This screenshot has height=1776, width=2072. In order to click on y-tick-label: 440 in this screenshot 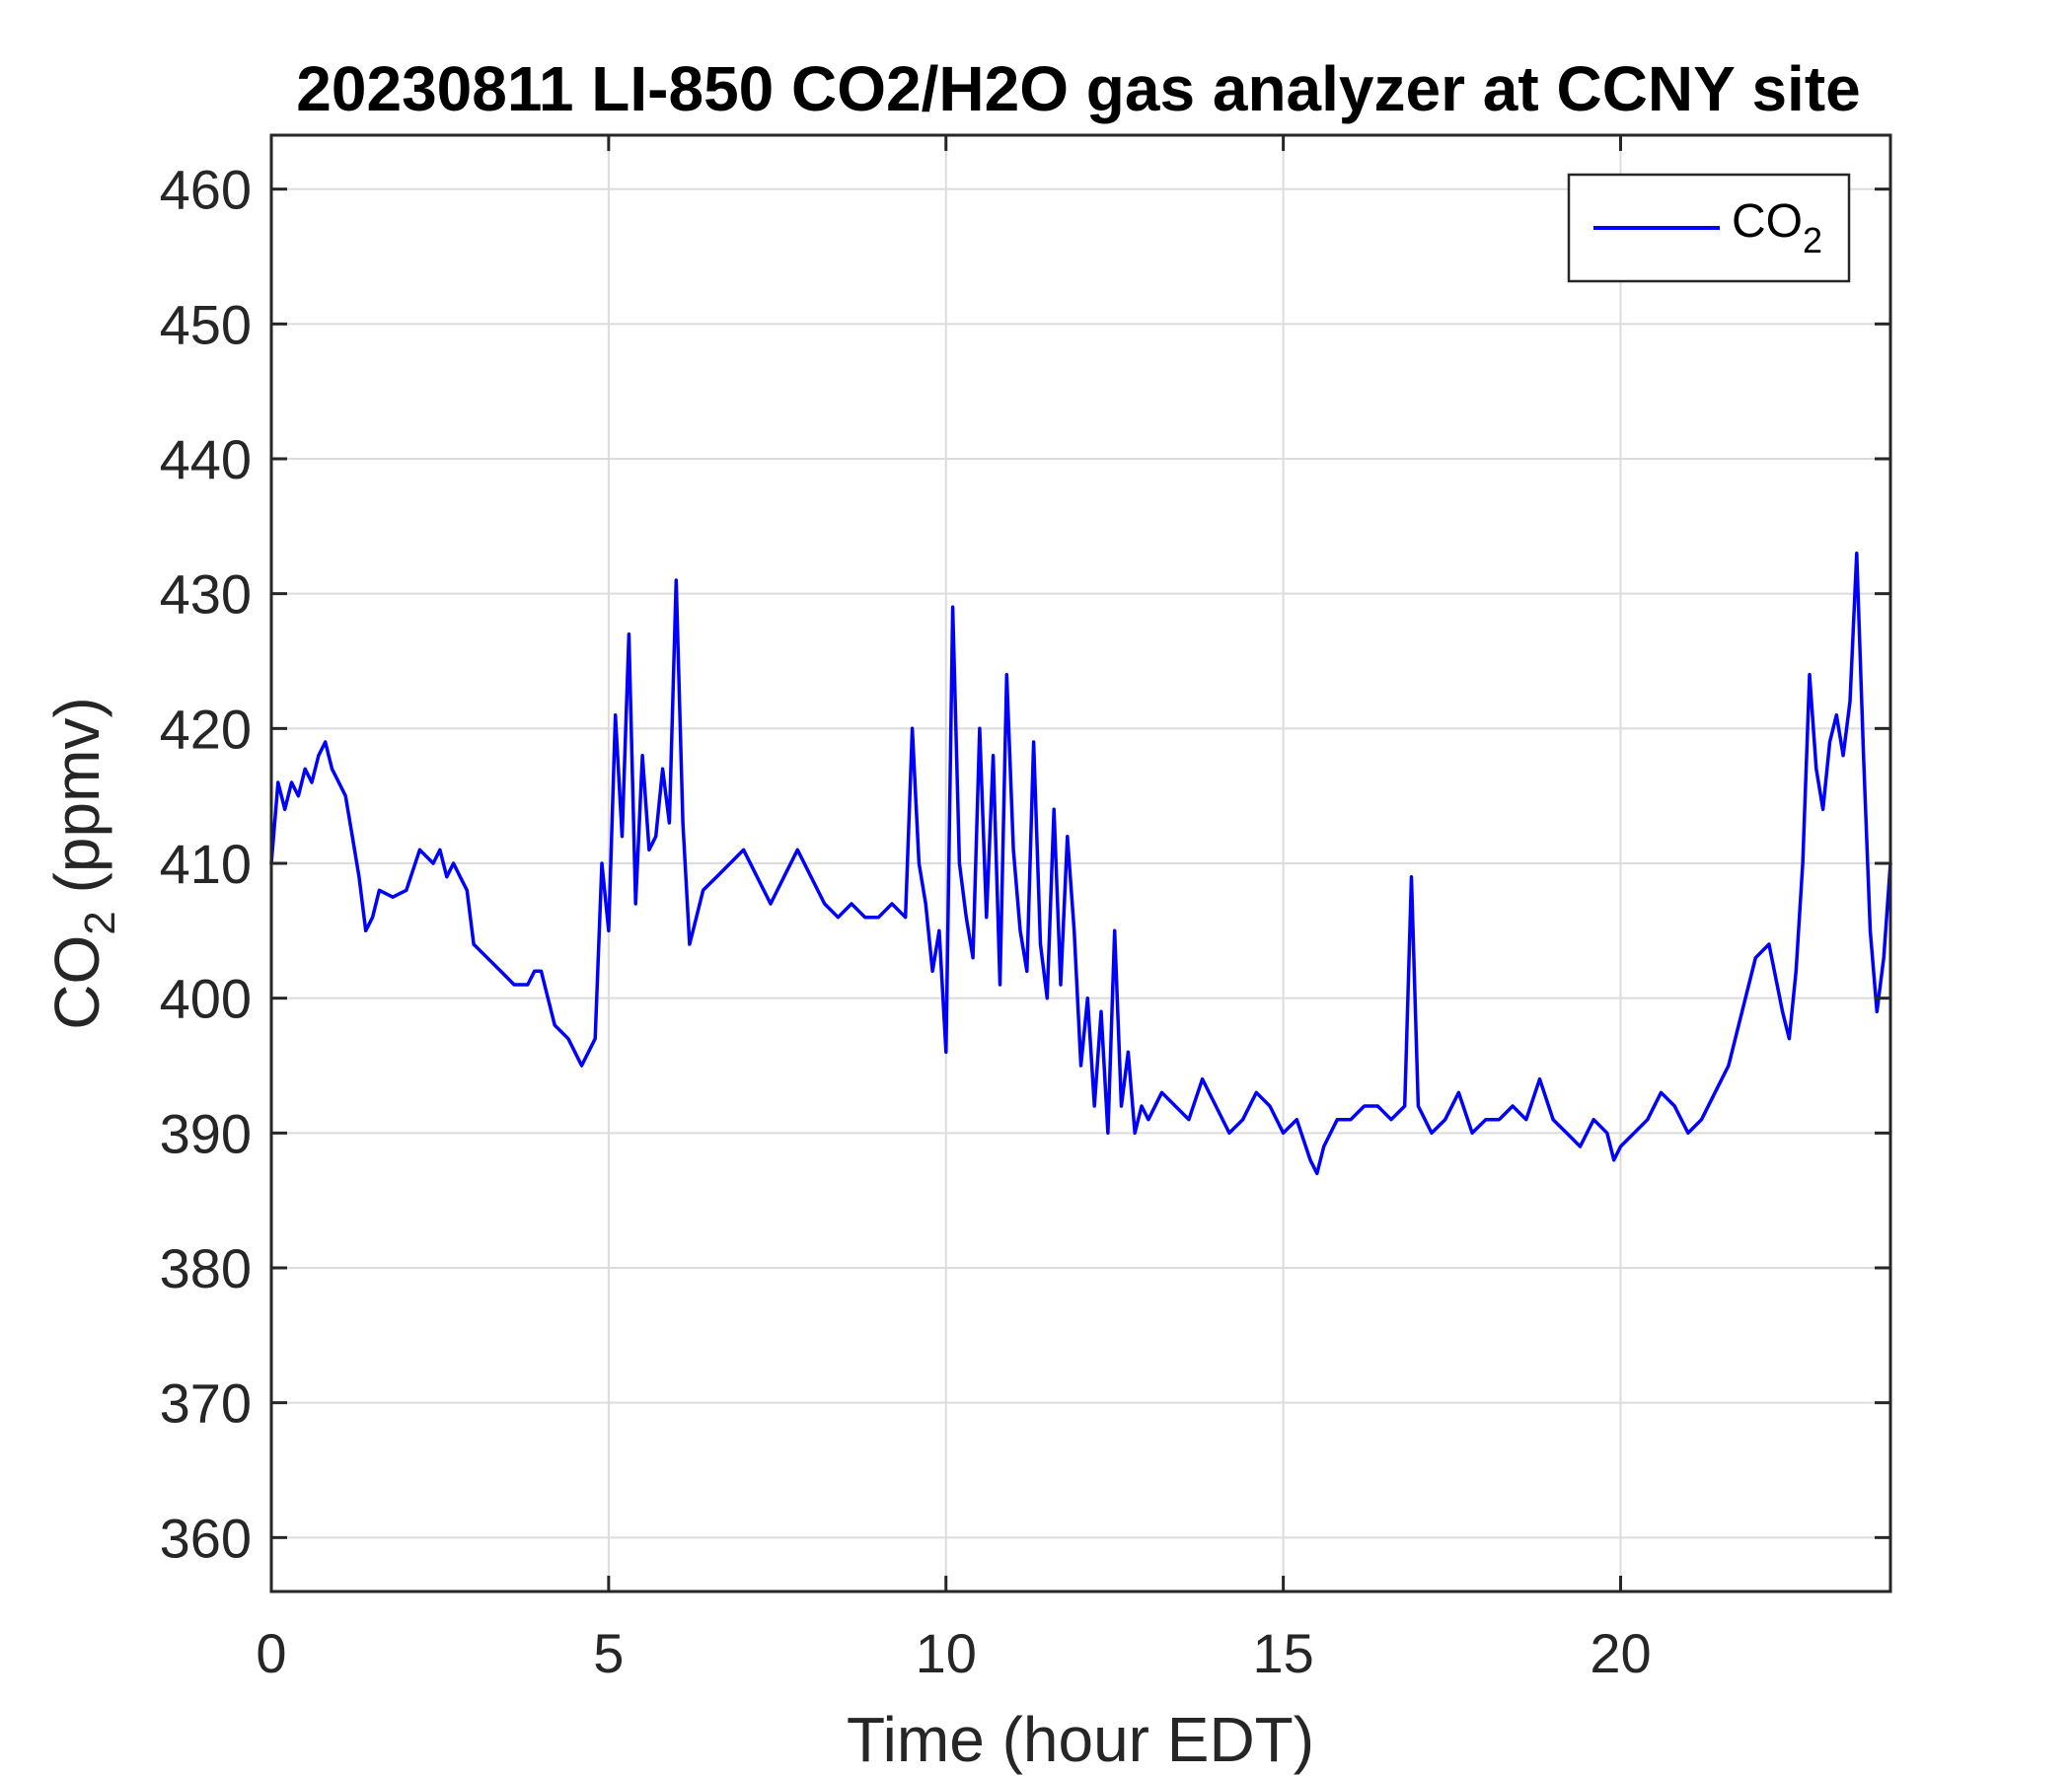, I will do `click(206, 459)`.